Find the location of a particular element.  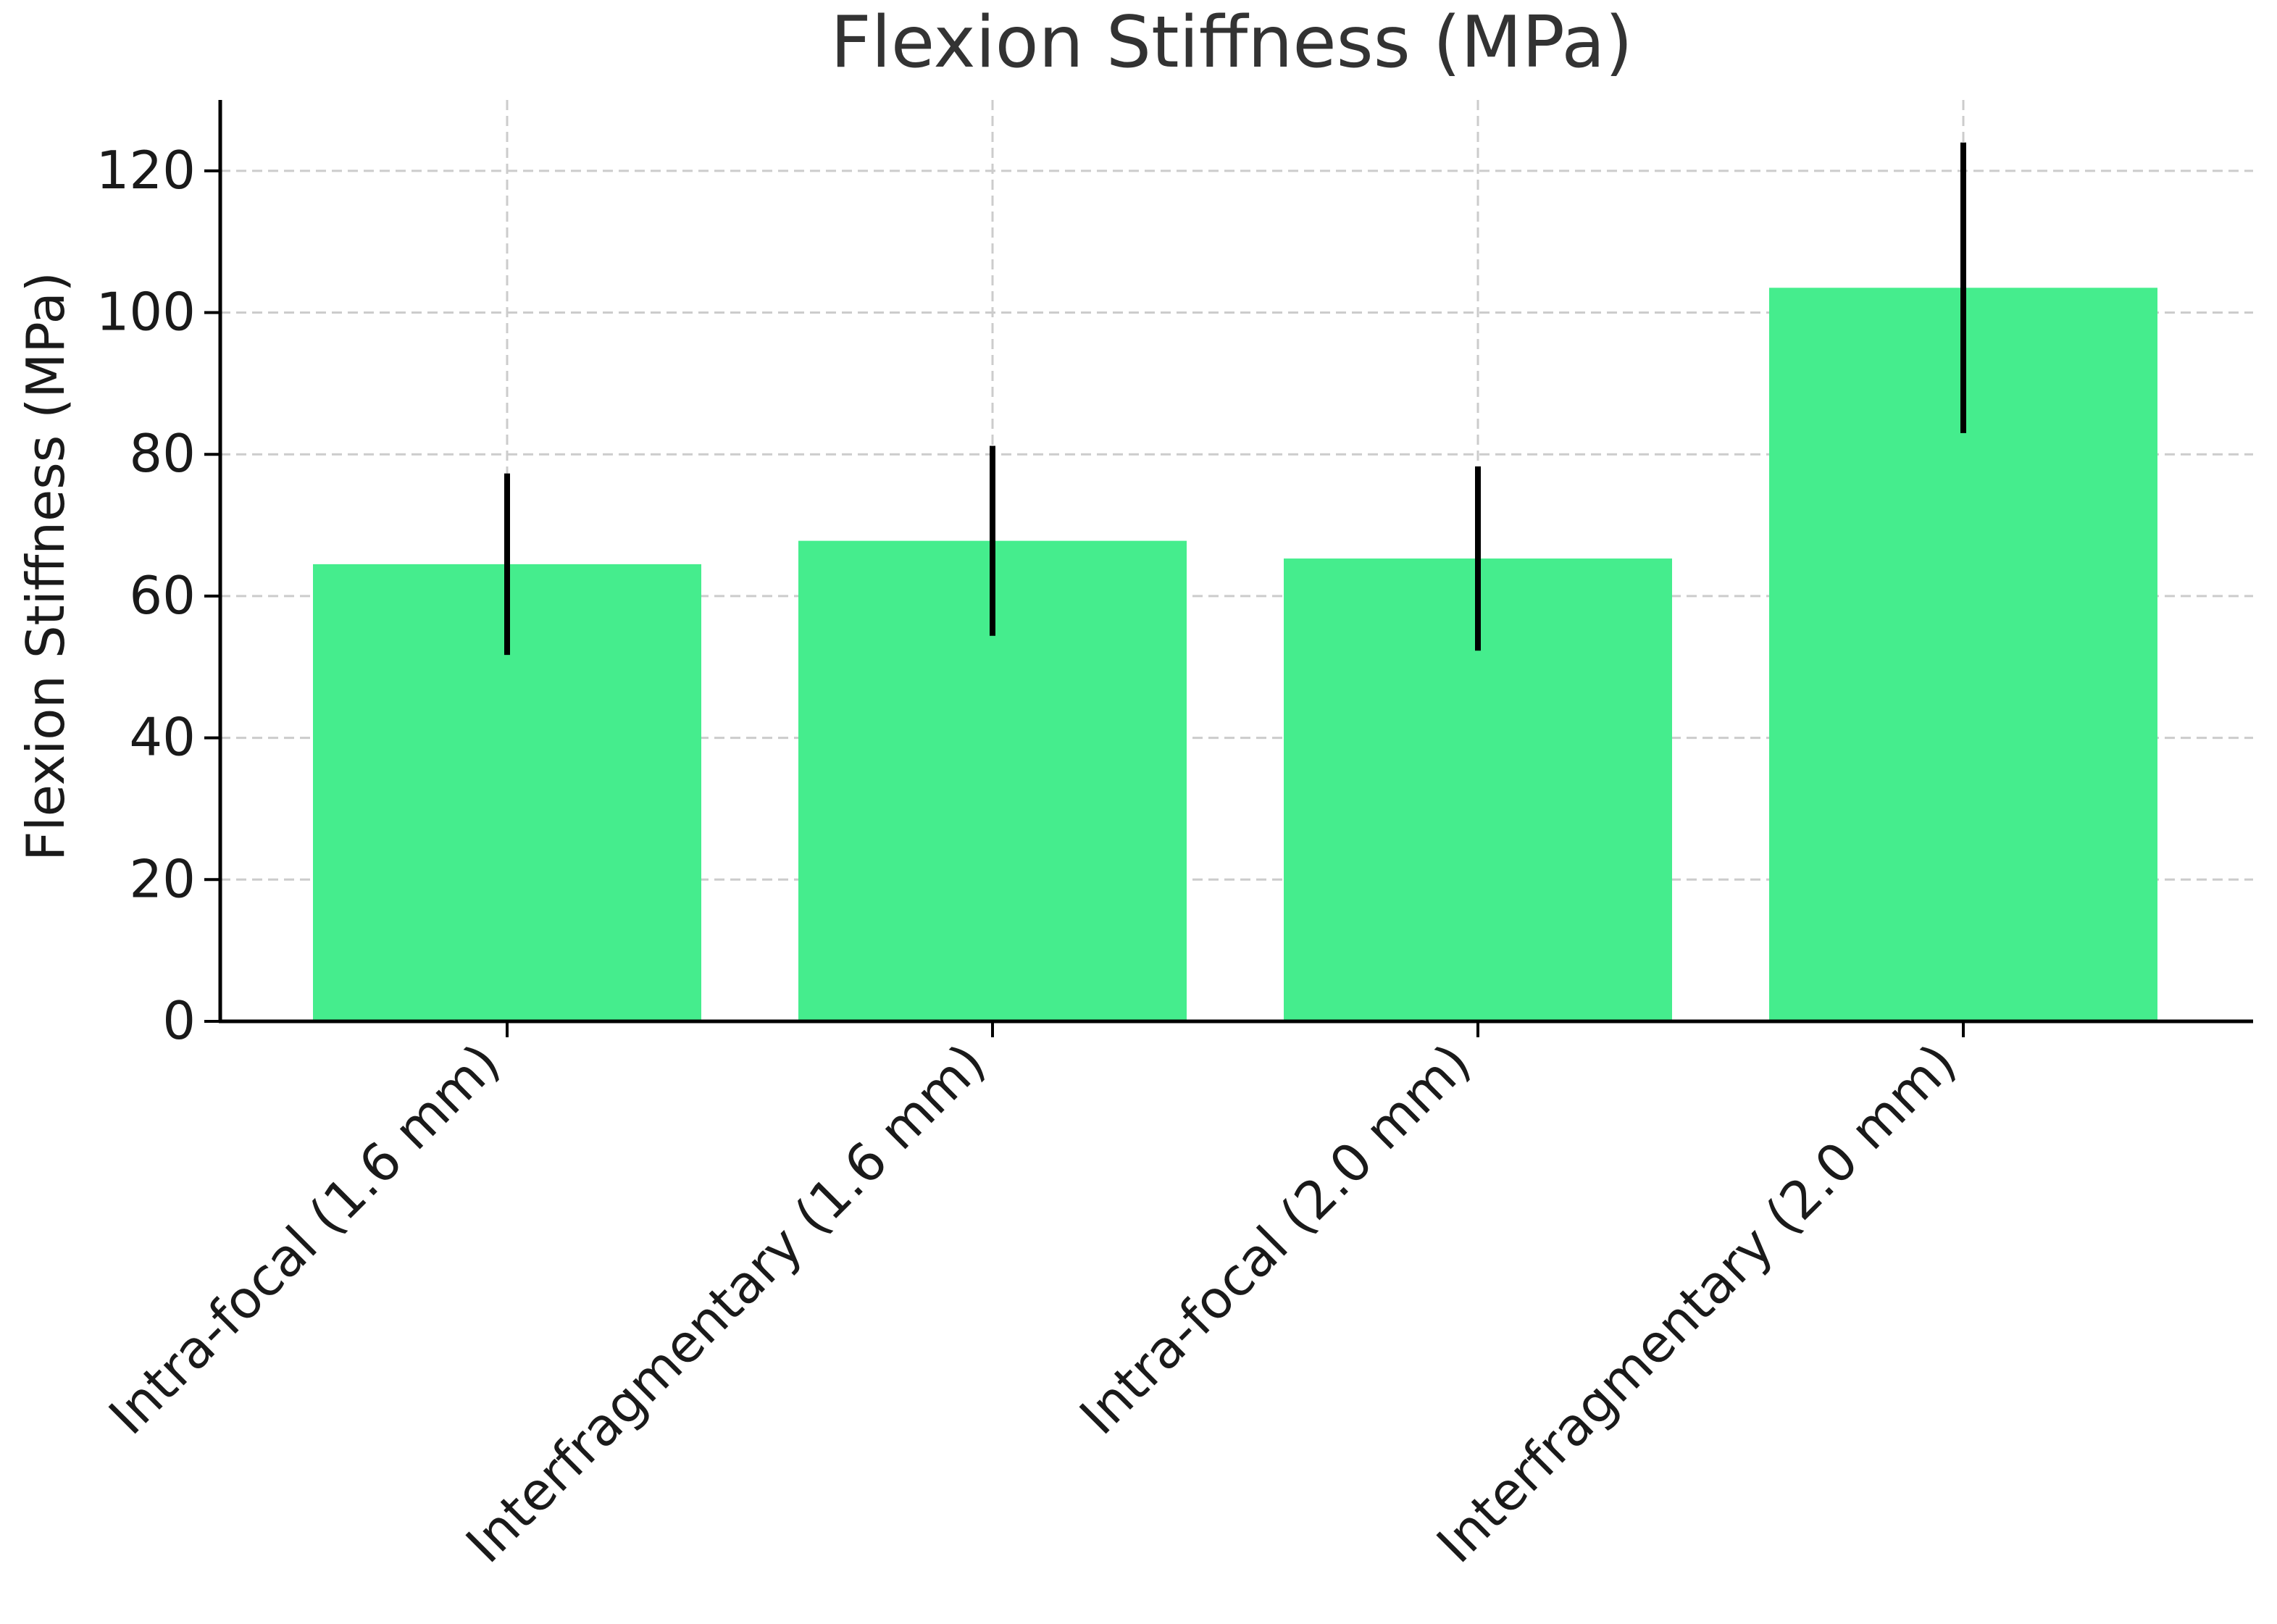

y-tick-label: 20 is located at coordinates (162, 878).